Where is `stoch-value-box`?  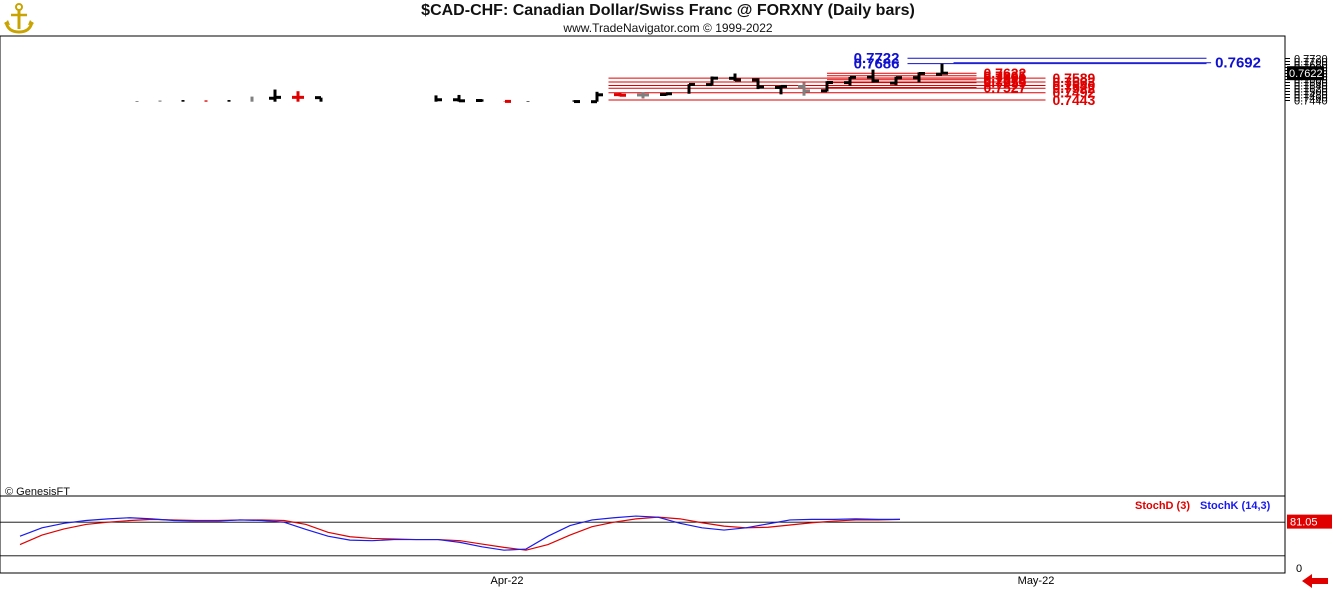
stoch-value-box is located at coordinates (1309, 521).